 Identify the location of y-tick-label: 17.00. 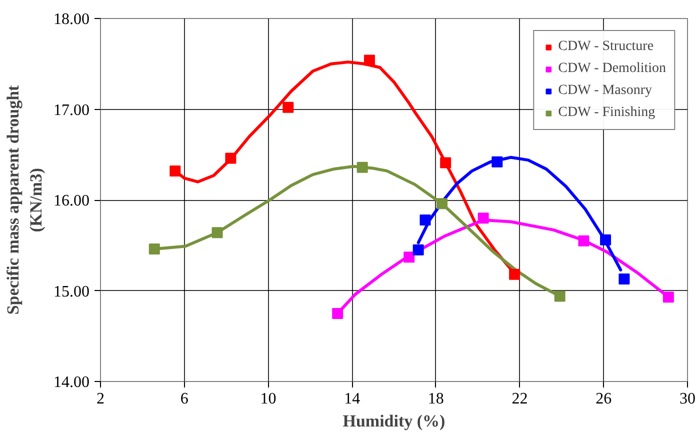
(72, 110).